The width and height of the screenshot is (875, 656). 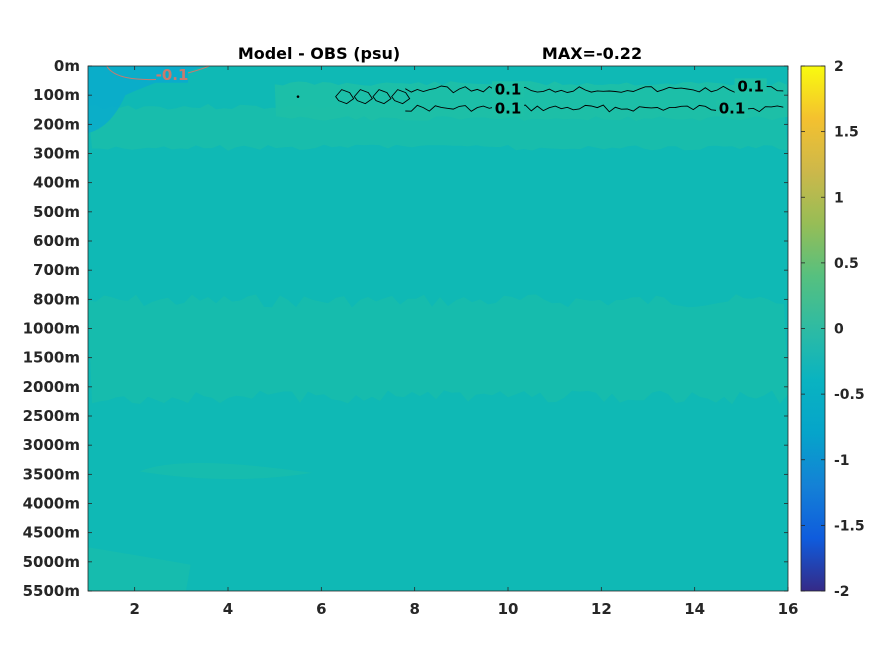 I want to click on y-tick-label: 1000m, so click(x=51, y=329).